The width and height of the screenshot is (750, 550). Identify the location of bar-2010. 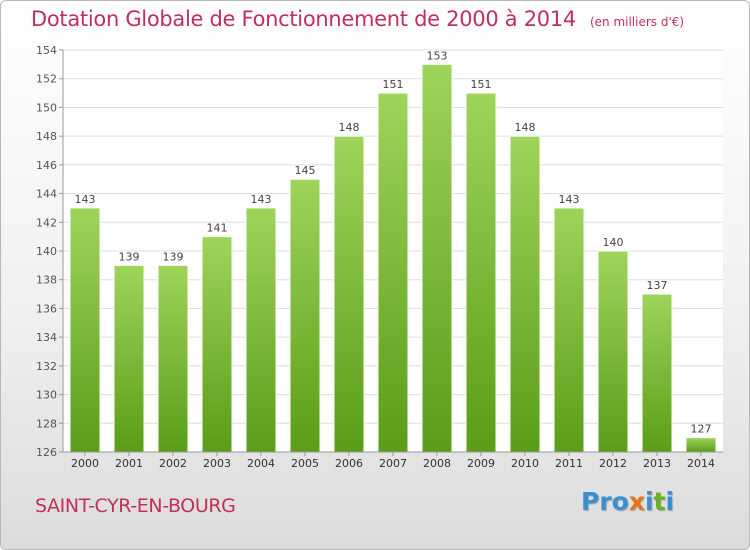
(525, 294).